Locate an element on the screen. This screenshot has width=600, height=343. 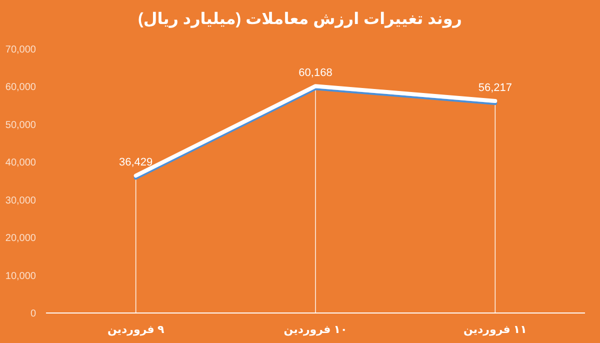
x-tick-label: ۹ فروردین is located at coordinates (135, 330).